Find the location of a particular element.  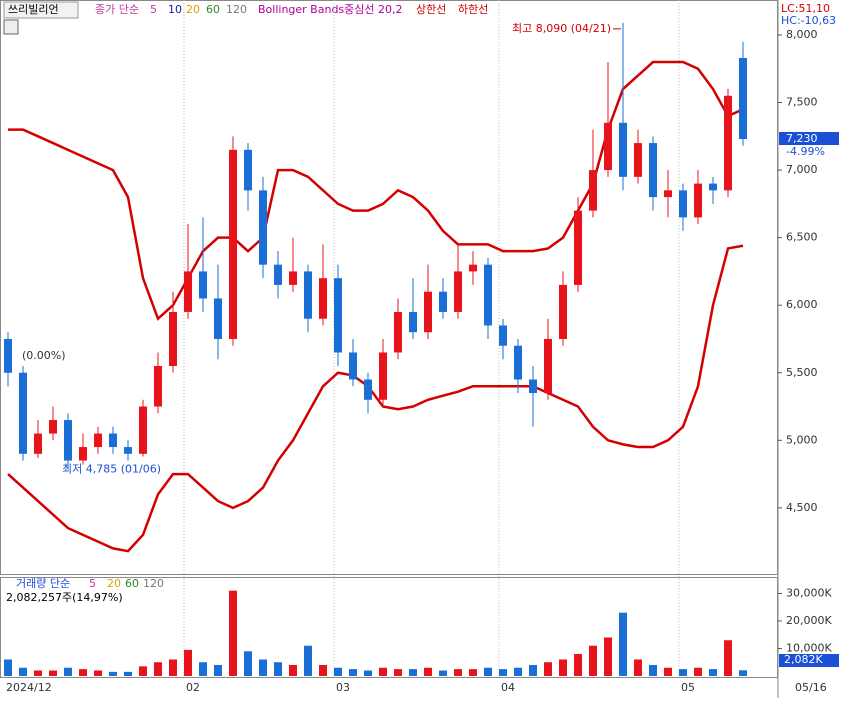

last-price-box is located at coordinates (809, 139).